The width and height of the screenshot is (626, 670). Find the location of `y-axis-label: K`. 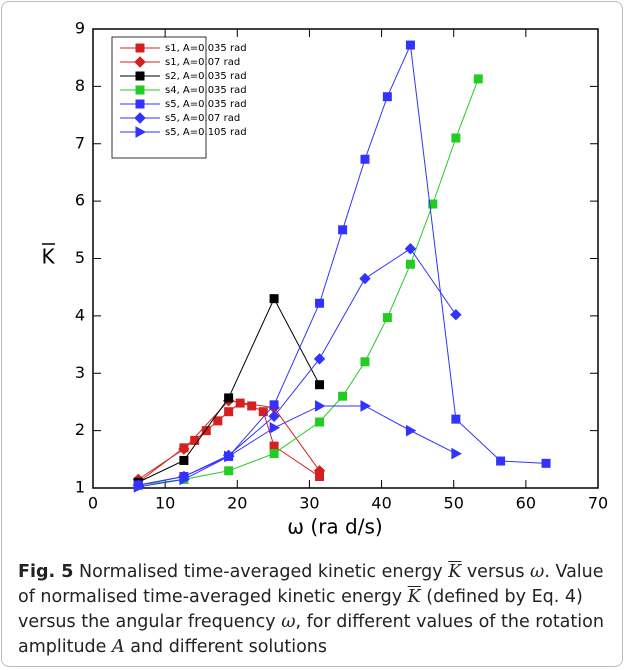

y-axis-label: K is located at coordinates (48, 257).